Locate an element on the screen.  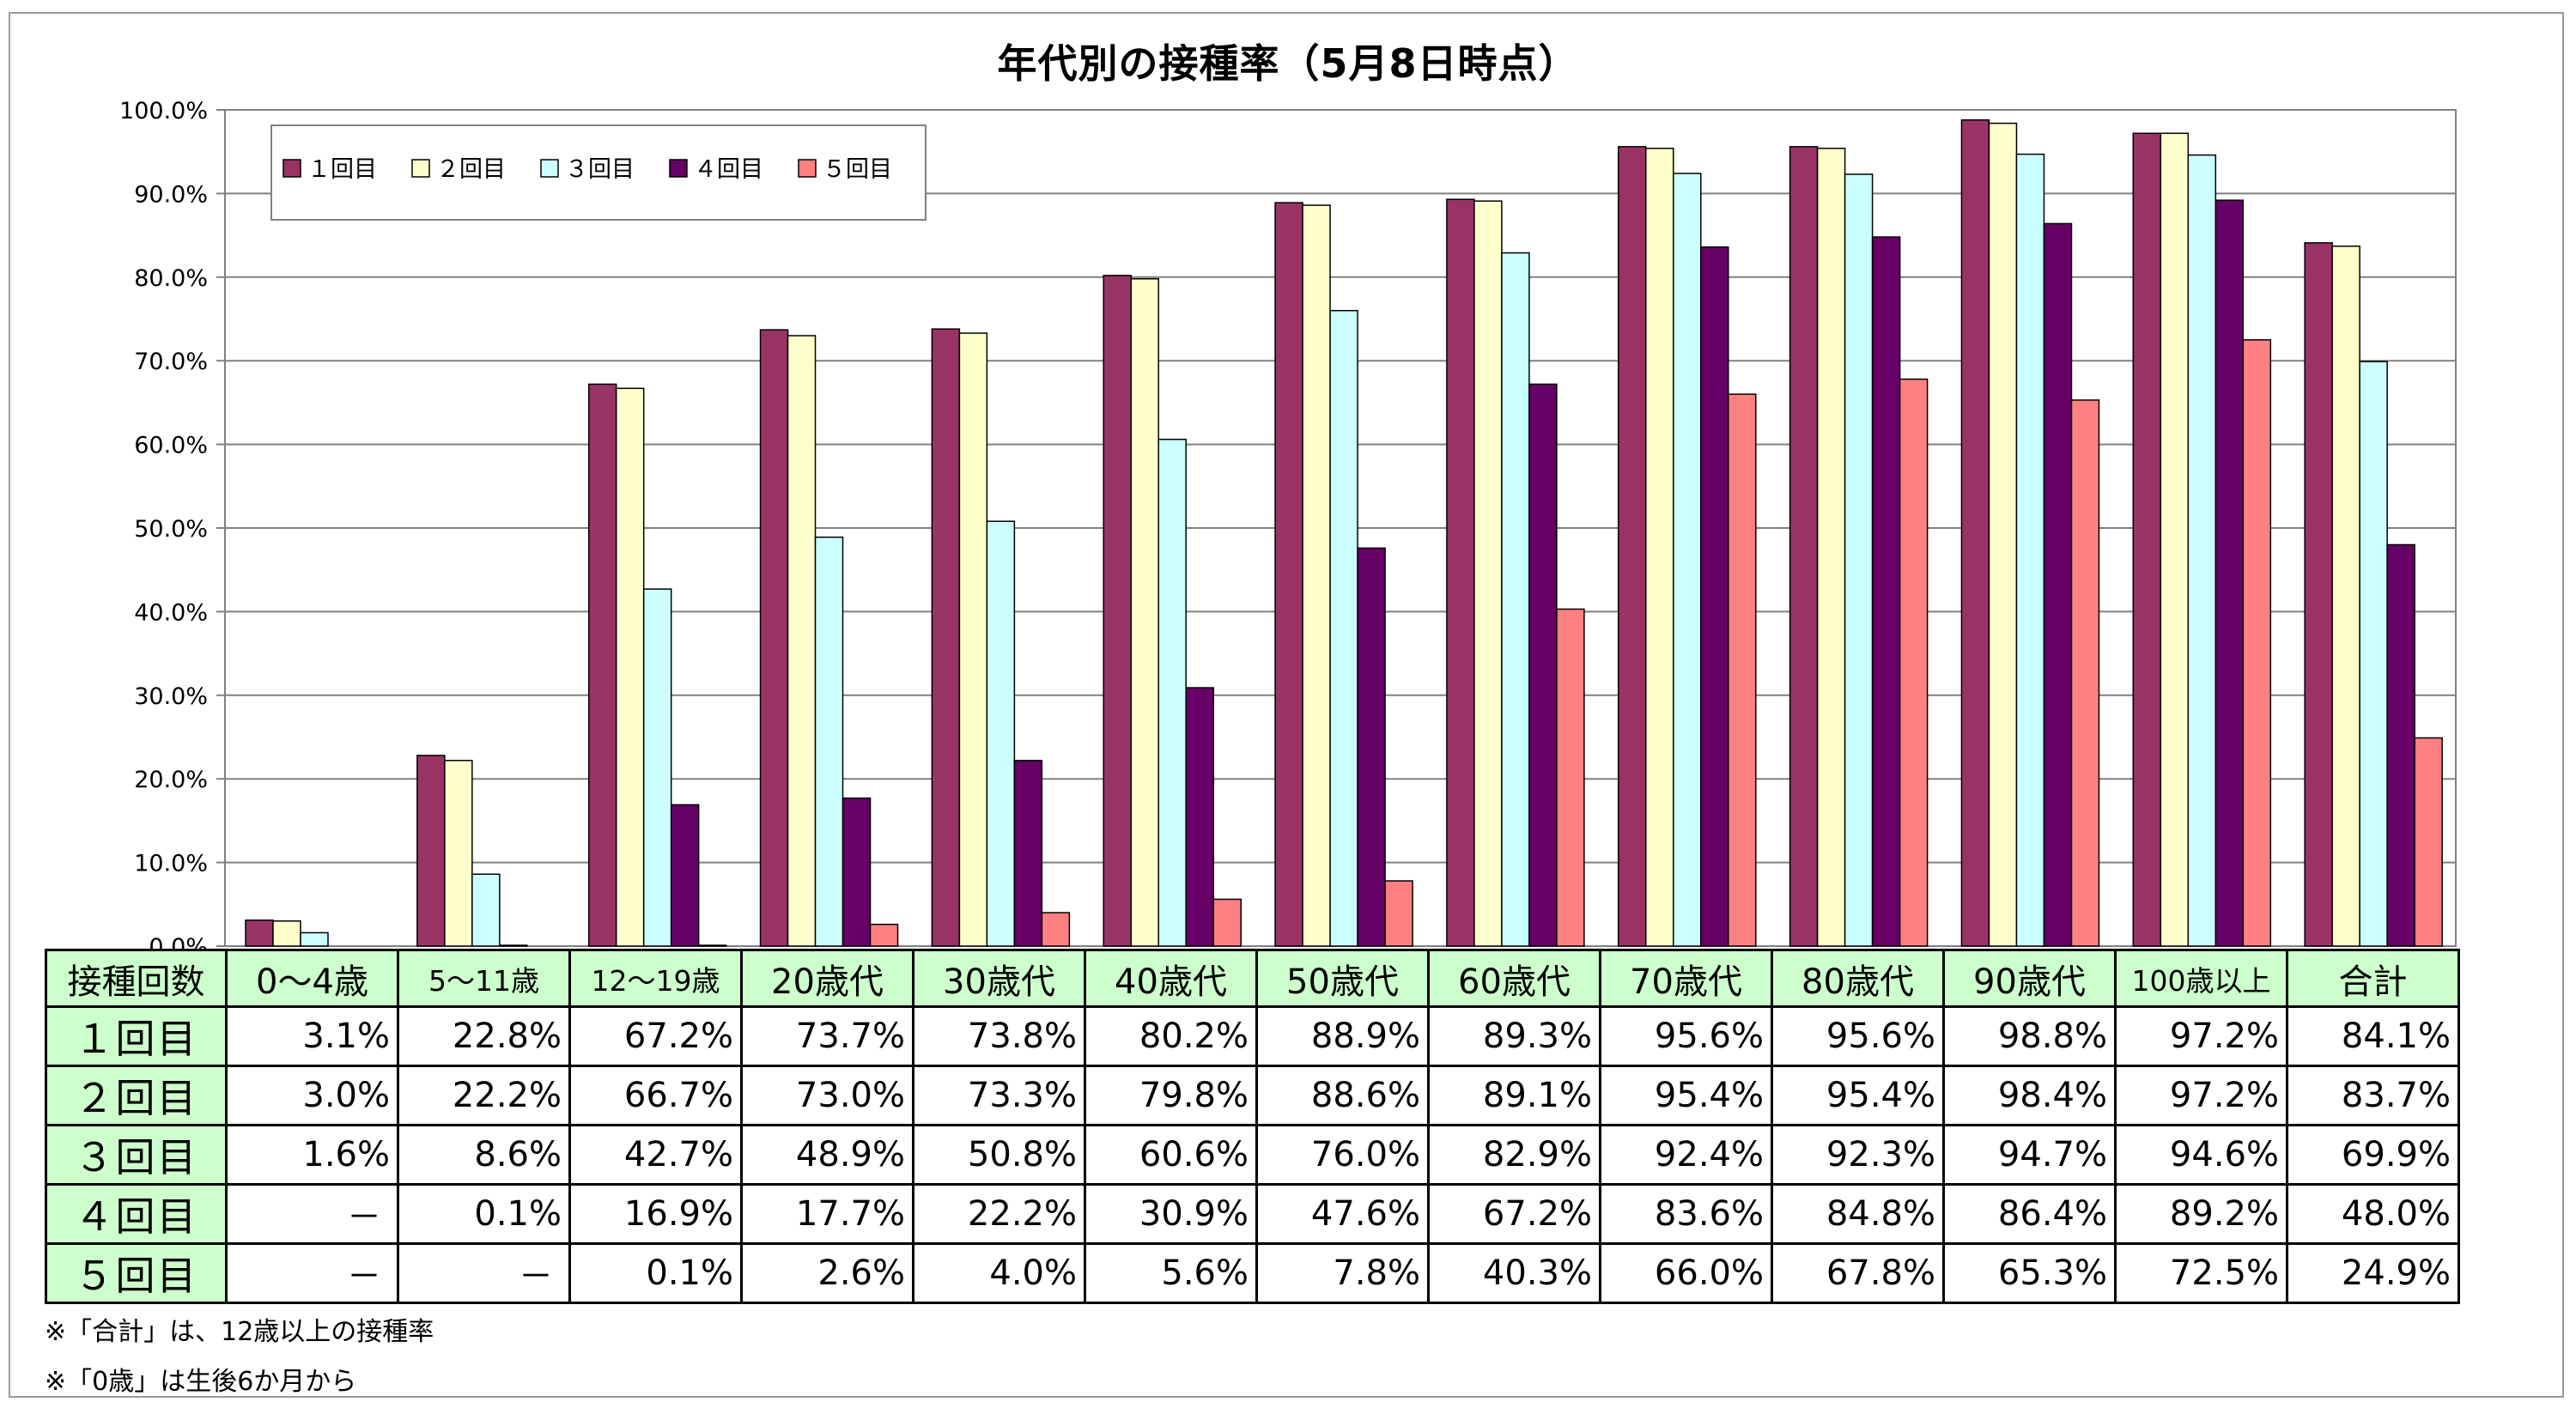
table-cell: 3.1% is located at coordinates (312, 1036).